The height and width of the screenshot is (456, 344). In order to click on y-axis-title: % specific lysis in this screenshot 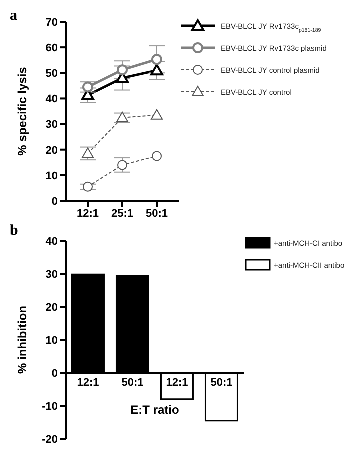, I will do `click(22, 111)`.